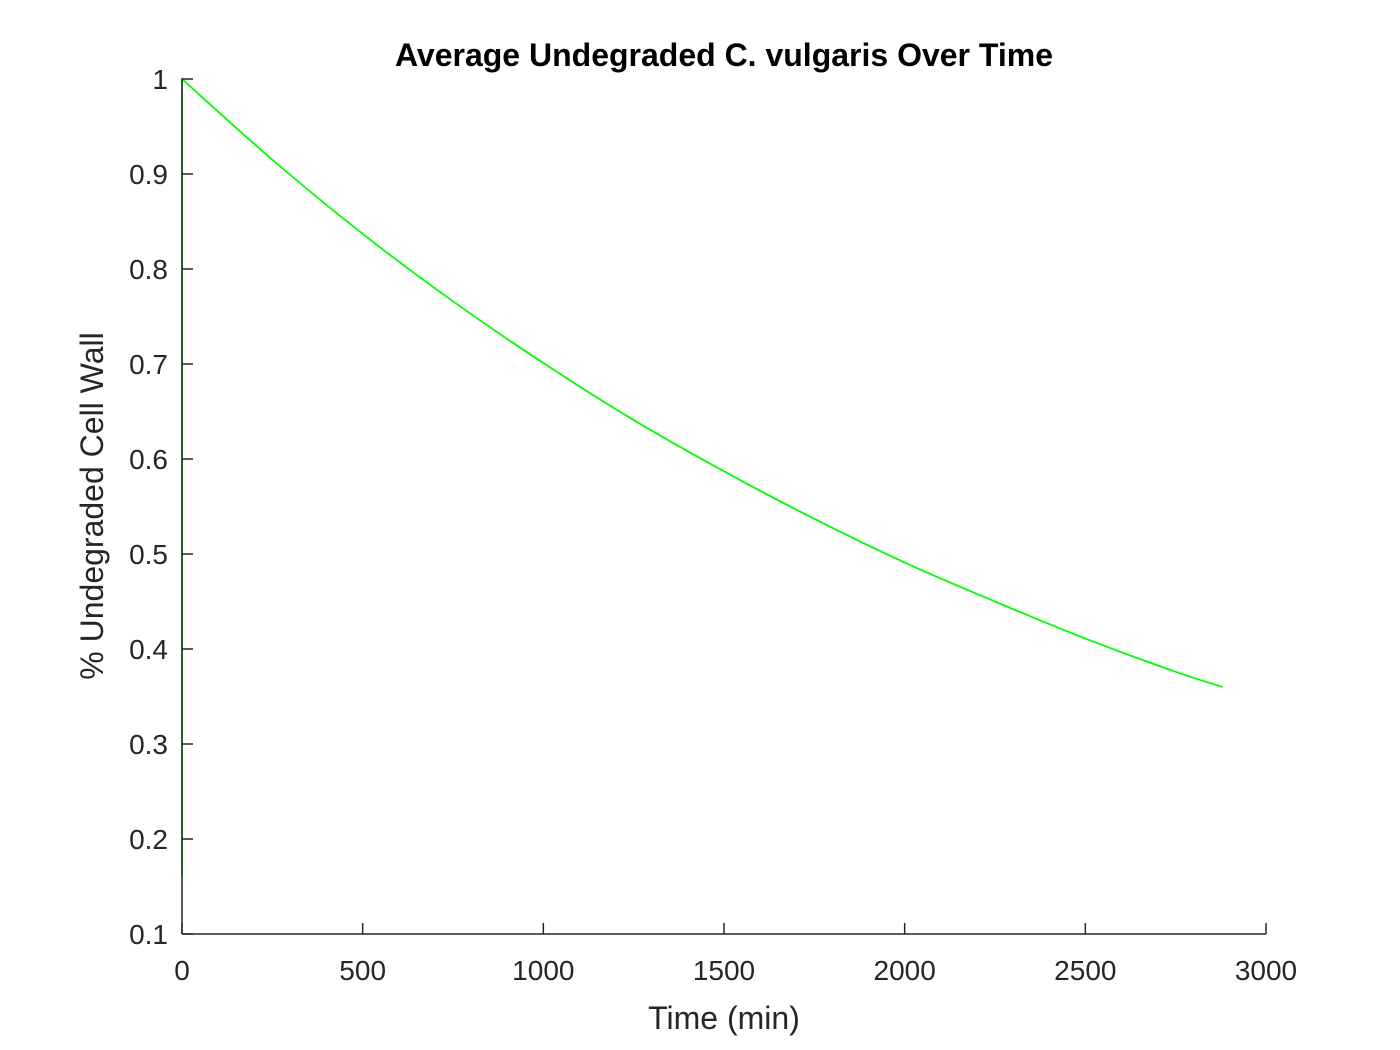 This screenshot has height=1050, width=1400. I want to click on chart-title: Average Undegraded C. vulgaris Over Time, so click(724, 55).